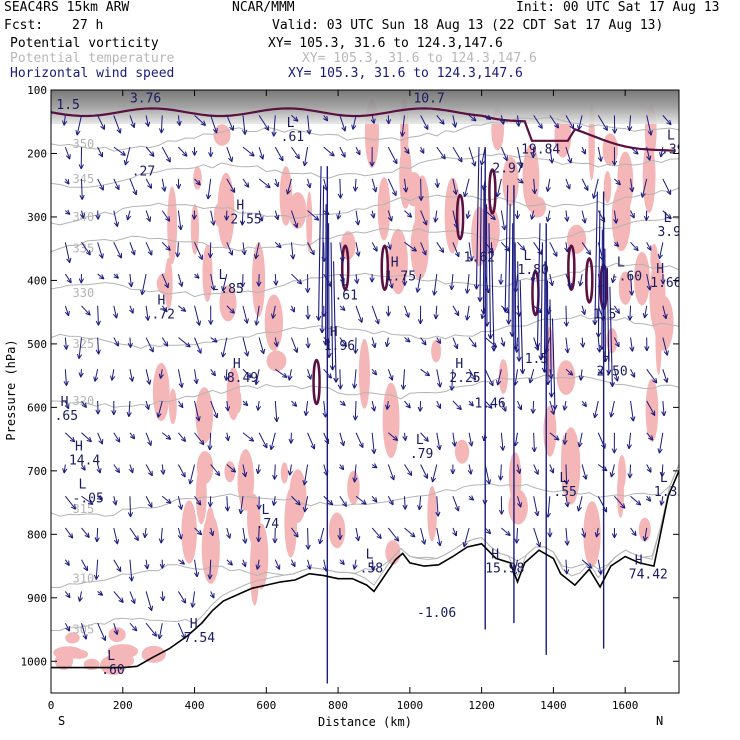 The image size is (740, 740). Describe the element at coordinates (363, 129) in the screenshot. I see `pv-tropopause-contour` at that location.